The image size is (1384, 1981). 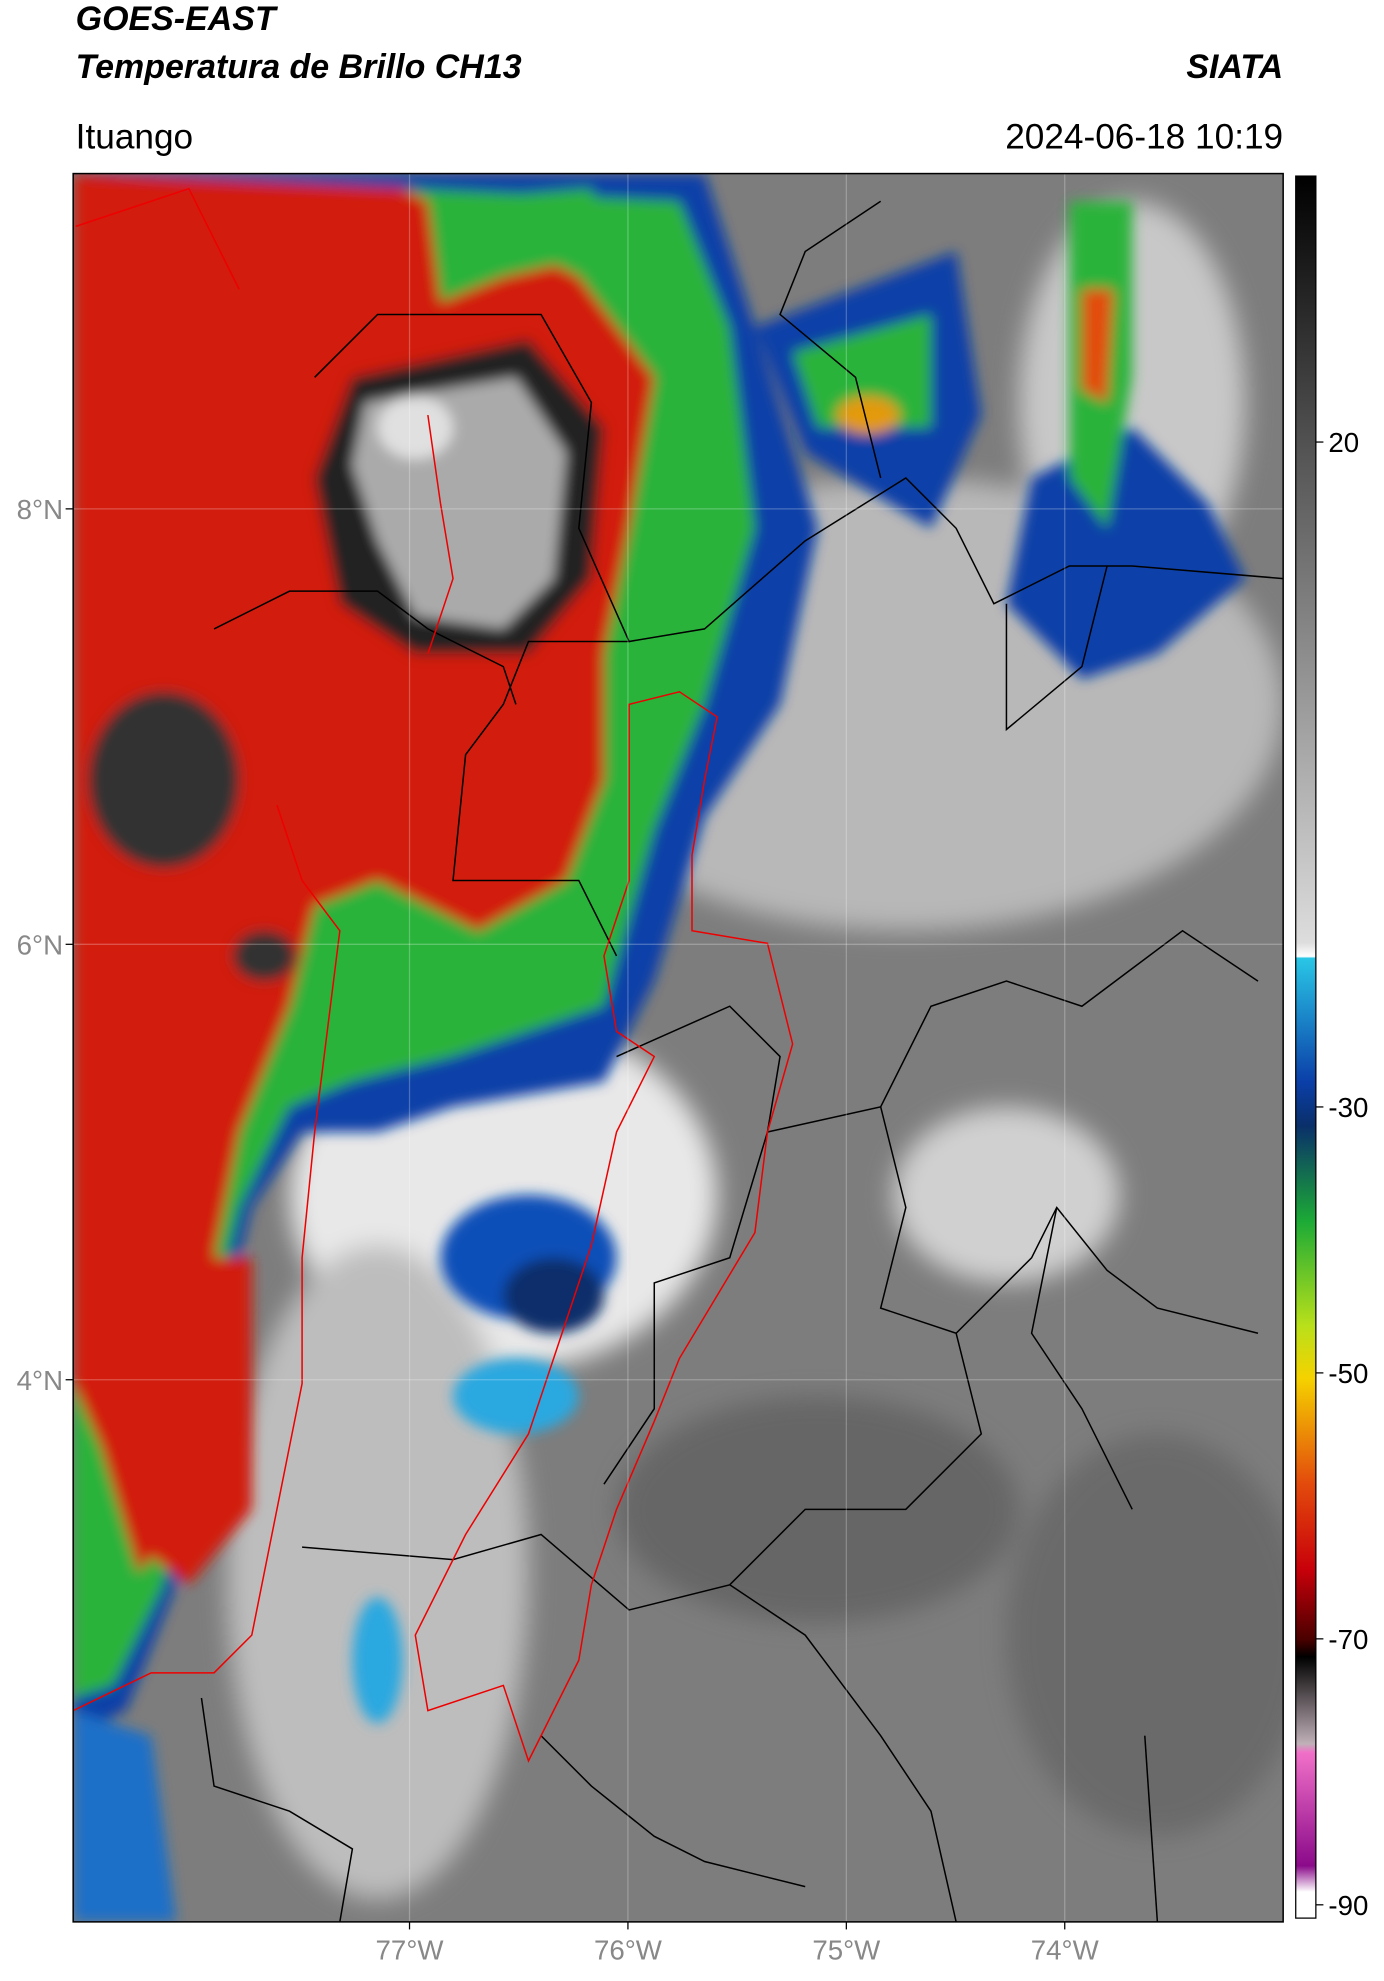 I want to click on colorbar-tick-label: 20, so click(x=1343, y=442).